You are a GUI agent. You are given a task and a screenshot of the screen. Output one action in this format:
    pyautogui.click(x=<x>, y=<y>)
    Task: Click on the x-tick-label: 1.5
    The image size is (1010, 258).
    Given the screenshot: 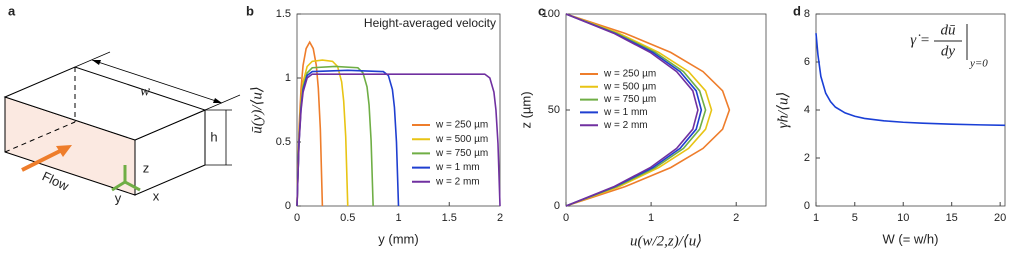 What is the action you would take?
    pyautogui.click(x=449, y=218)
    